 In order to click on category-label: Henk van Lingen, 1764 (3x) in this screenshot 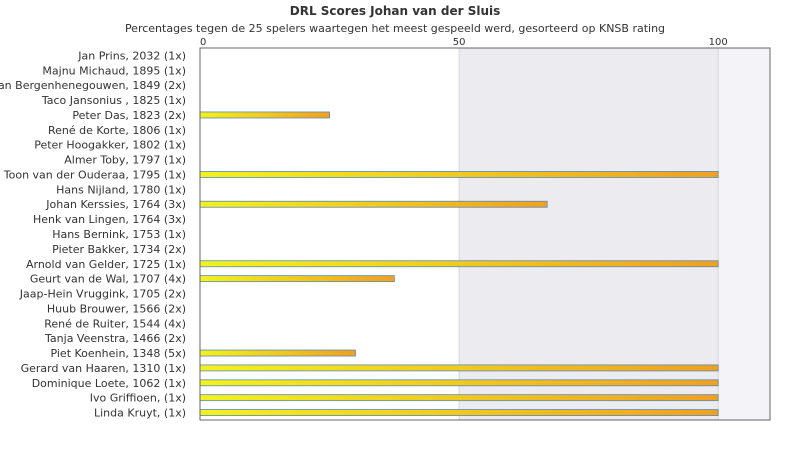, I will do `click(109, 219)`.